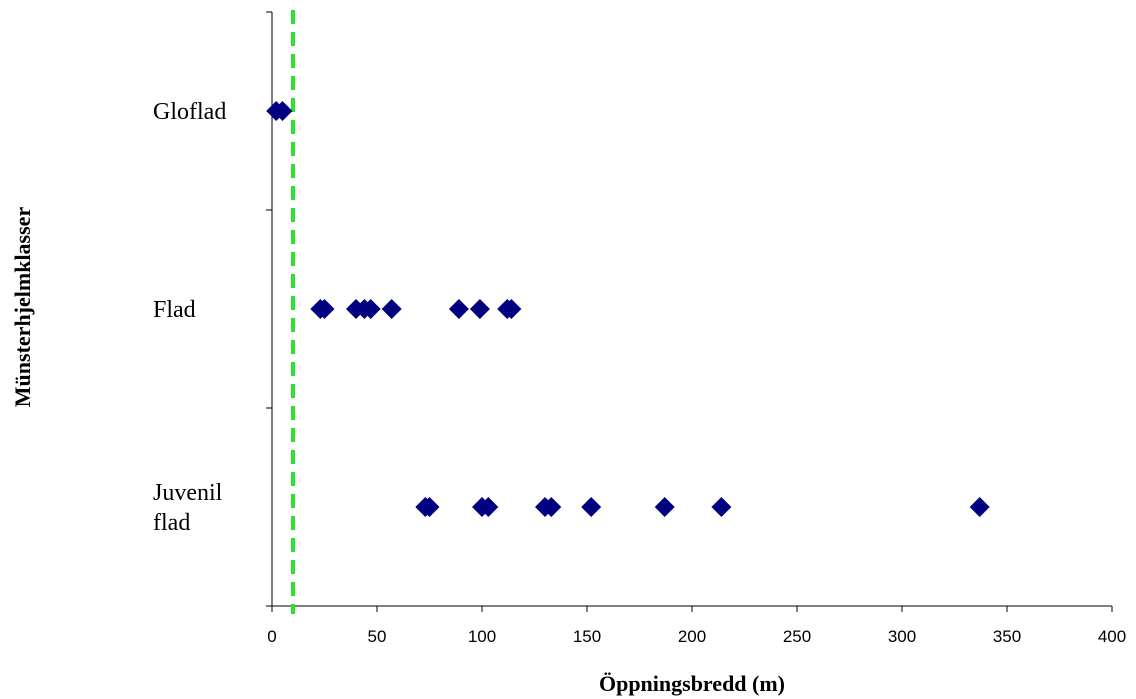  I want to click on x-tick-label: 150, so click(587, 636).